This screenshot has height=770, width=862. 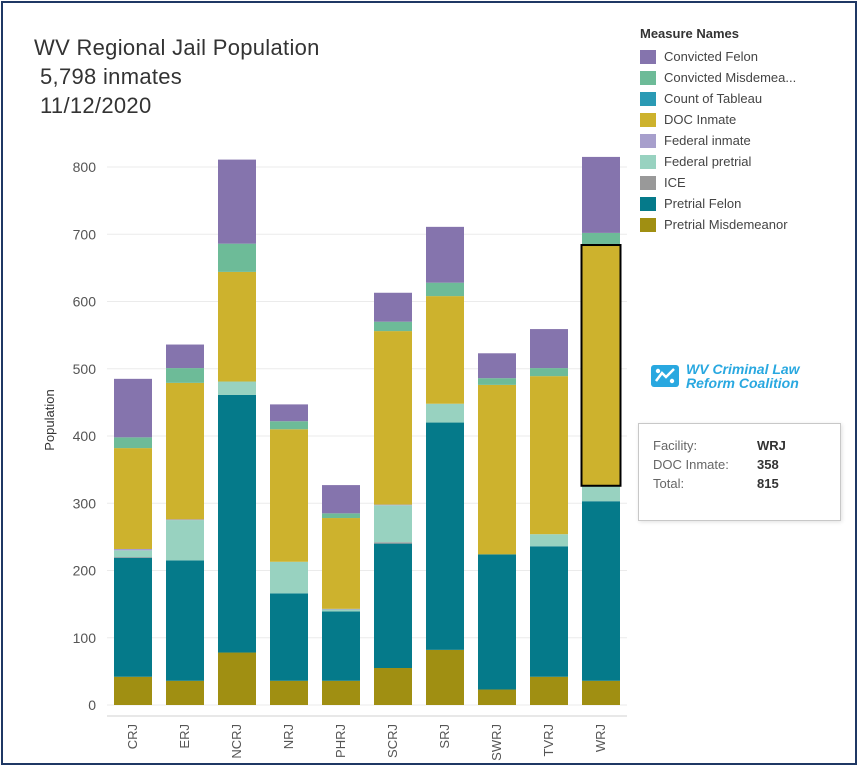 What do you see at coordinates (497, 469) in the screenshot?
I see `bar-segment: SWRJ · DOC Inmate: 252` at bounding box center [497, 469].